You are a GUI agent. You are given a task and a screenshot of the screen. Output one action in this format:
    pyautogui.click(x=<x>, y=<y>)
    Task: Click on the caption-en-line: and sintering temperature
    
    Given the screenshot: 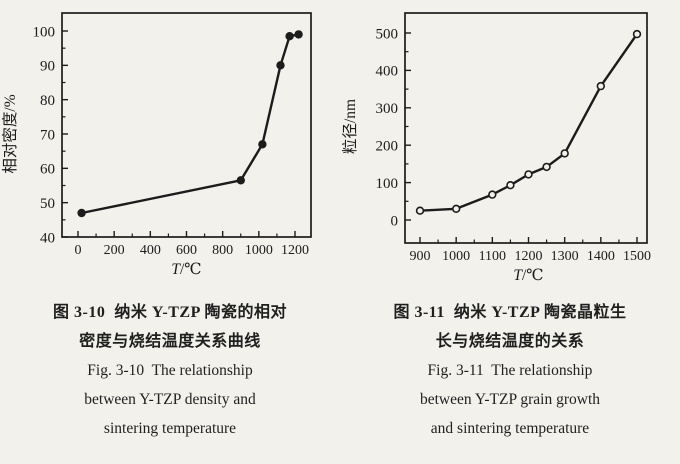 What is the action you would take?
    pyautogui.click(x=510, y=428)
    